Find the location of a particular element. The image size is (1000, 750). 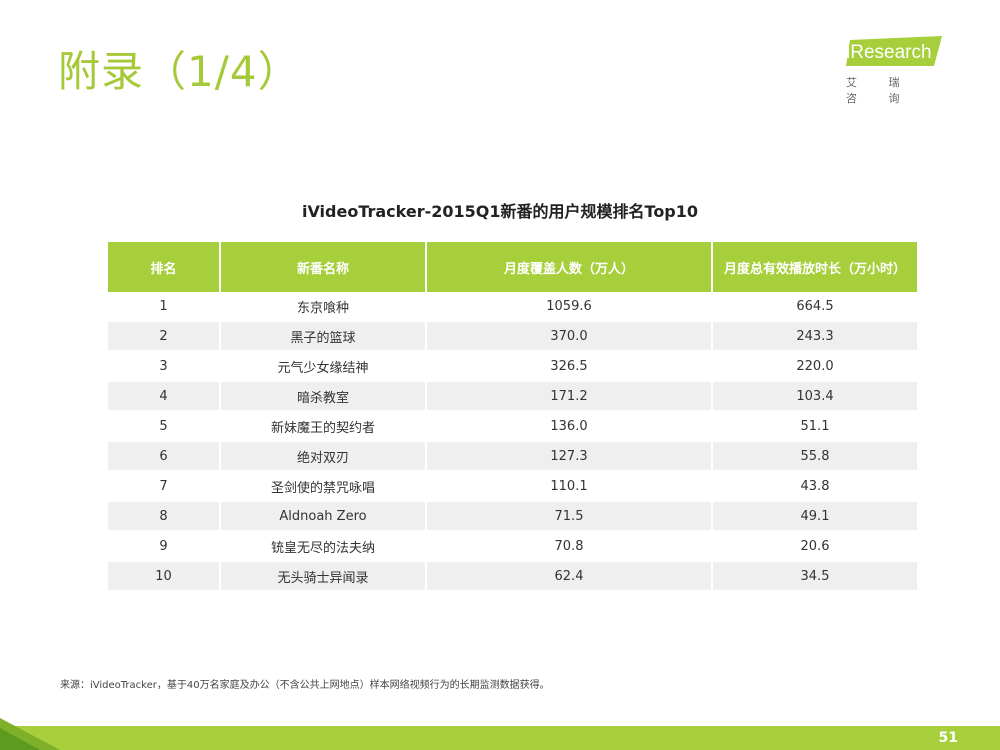

page-number: 51 is located at coordinates (948, 738).